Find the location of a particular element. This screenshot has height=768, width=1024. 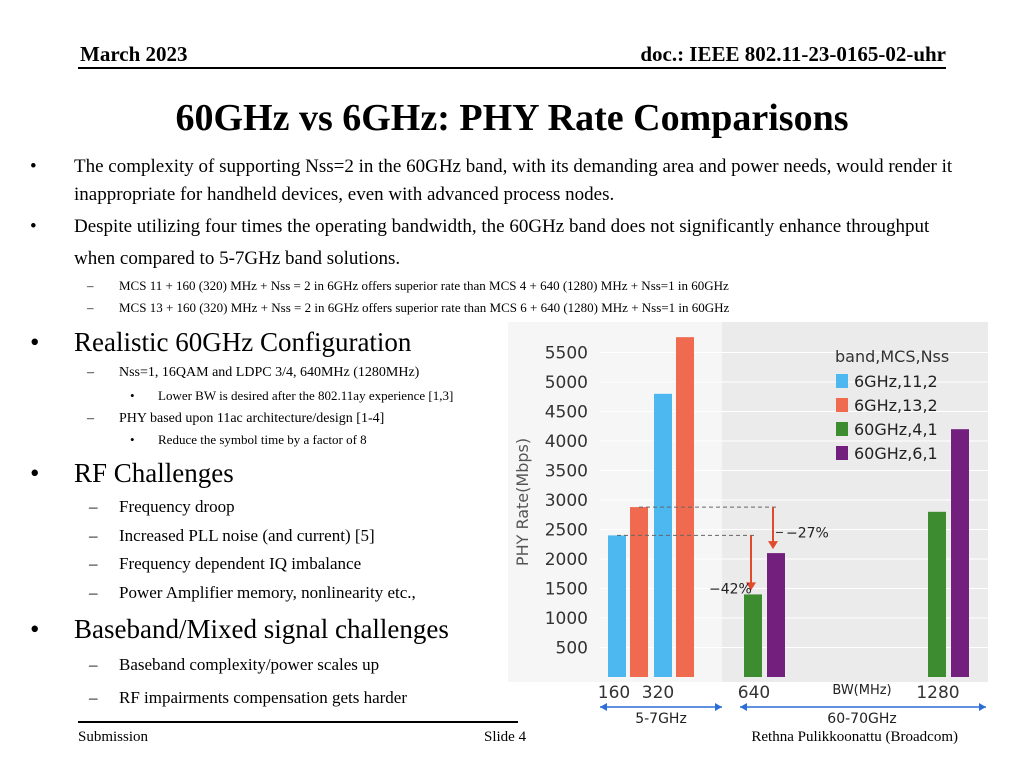

rf-item: – Increased PLL noise (and current) [5] is located at coordinates (232, 536).